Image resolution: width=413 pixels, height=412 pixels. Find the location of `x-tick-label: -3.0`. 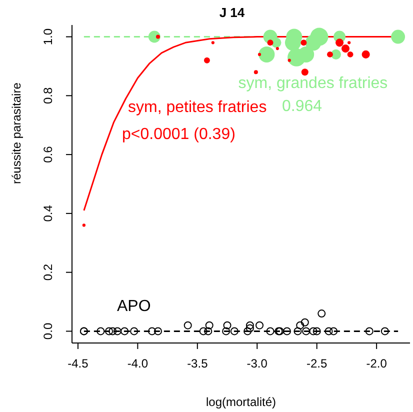

x-tick-label: -3.0 is located at coordinates (257, 363).